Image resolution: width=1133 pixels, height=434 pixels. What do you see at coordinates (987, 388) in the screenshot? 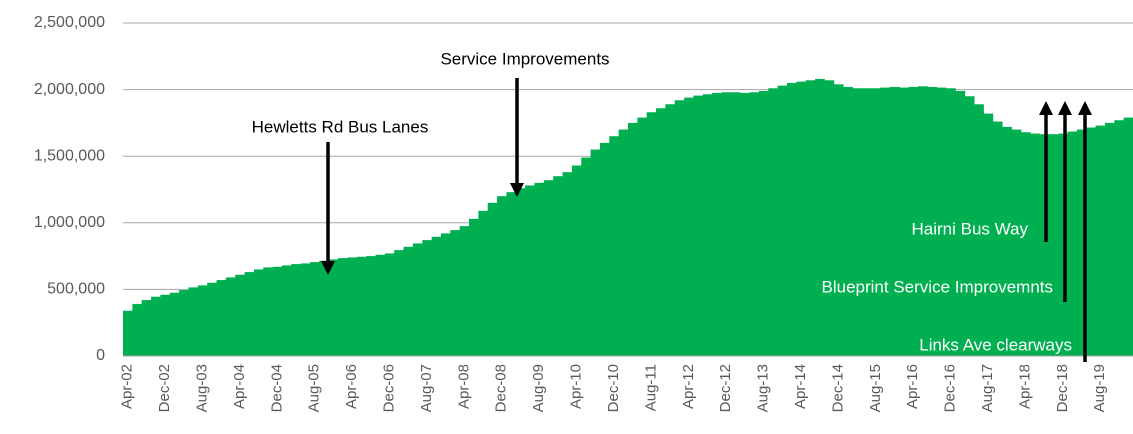
I see `x-tick-label: Aug-17` at bounding box center [987, 388].